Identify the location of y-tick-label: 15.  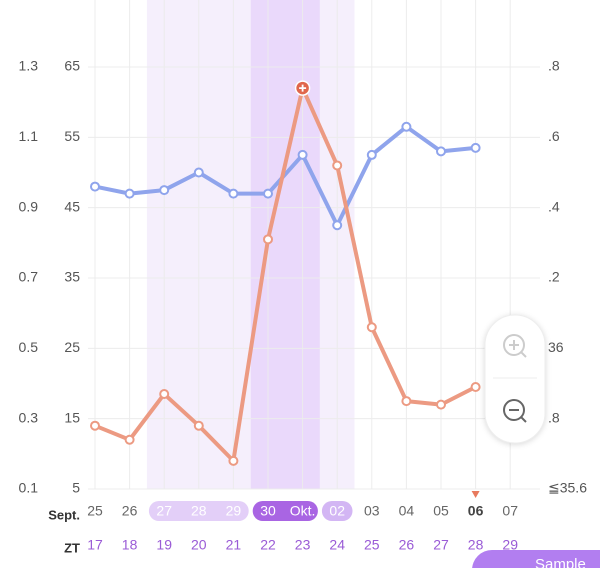
(72, 417).